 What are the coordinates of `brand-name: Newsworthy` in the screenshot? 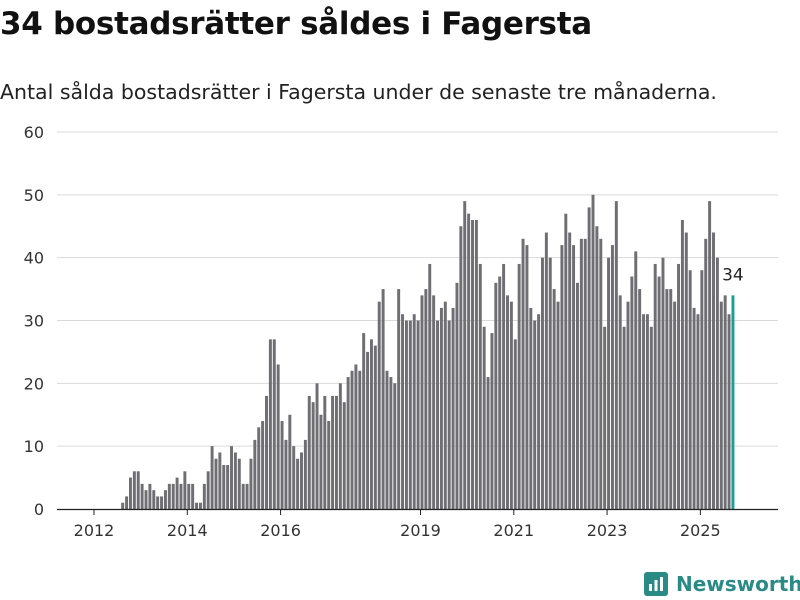 It's located at (738, 584).